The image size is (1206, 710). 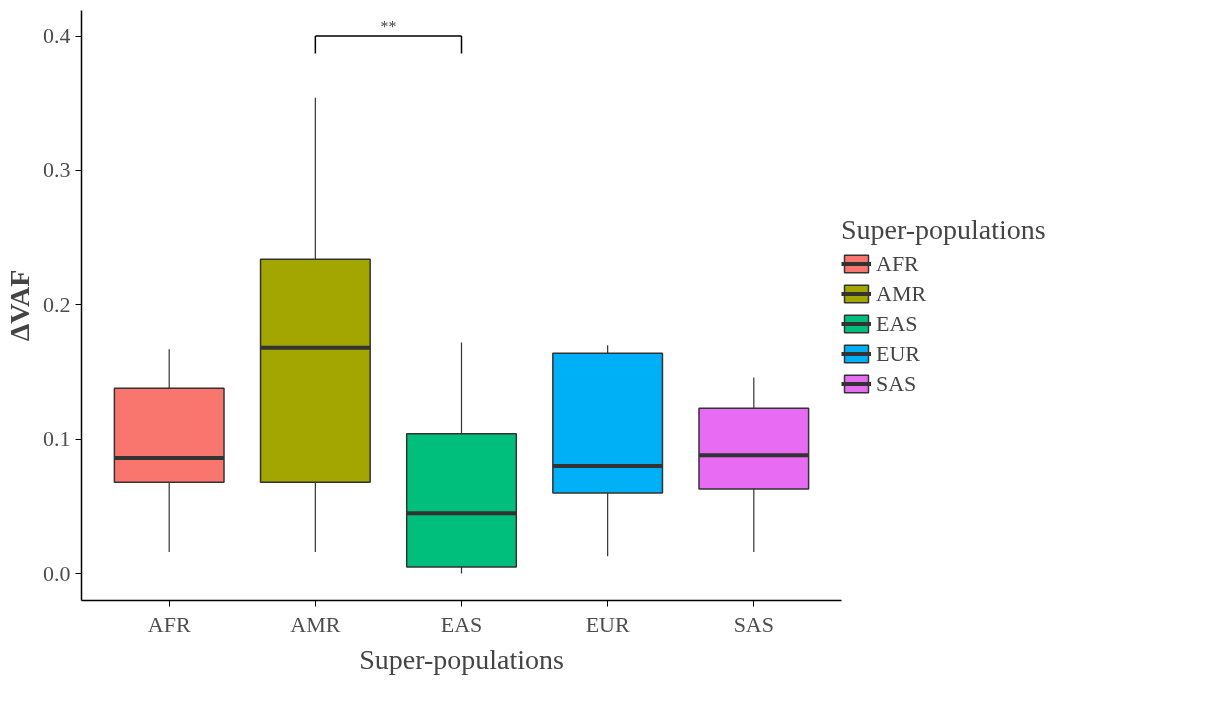 I want to click on y-tick-label: 0.0, so click(x=57, y=573).